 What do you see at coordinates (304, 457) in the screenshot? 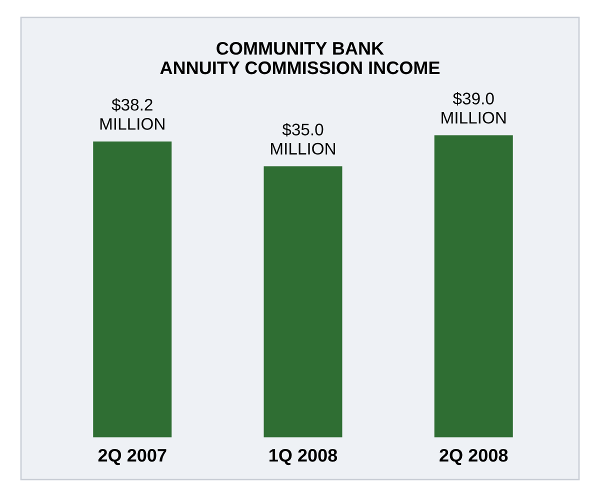
I see `x-tick-label: 1Q 2008` at bounding box center [304, 457].